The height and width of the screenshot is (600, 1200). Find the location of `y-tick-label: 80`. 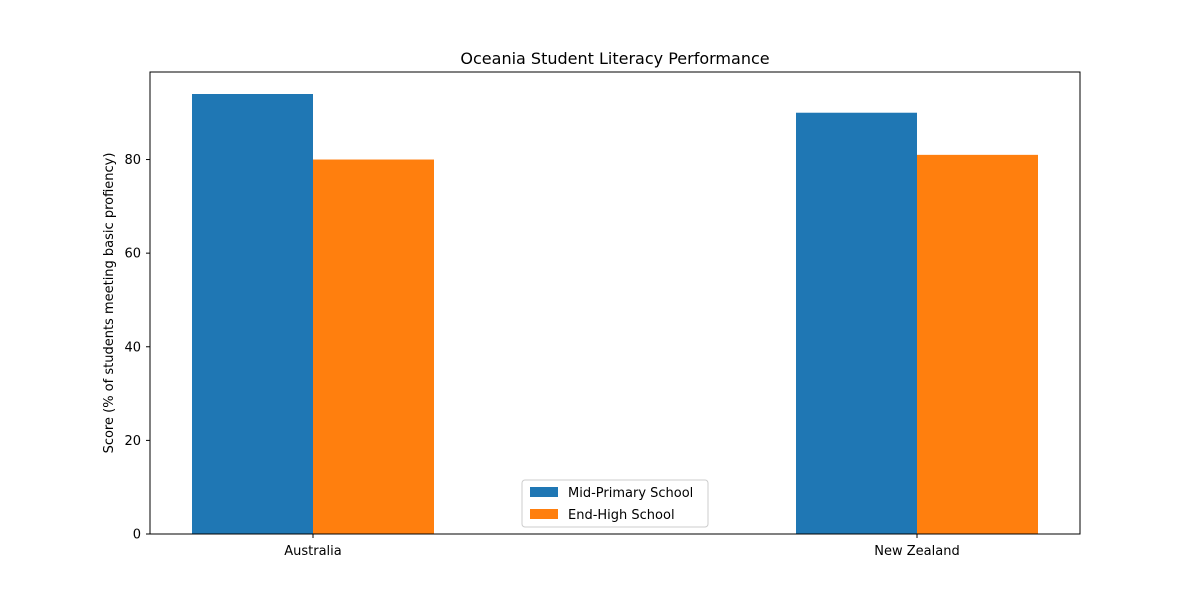

y-tick-label: 80 is located at coordinates (132, 160).